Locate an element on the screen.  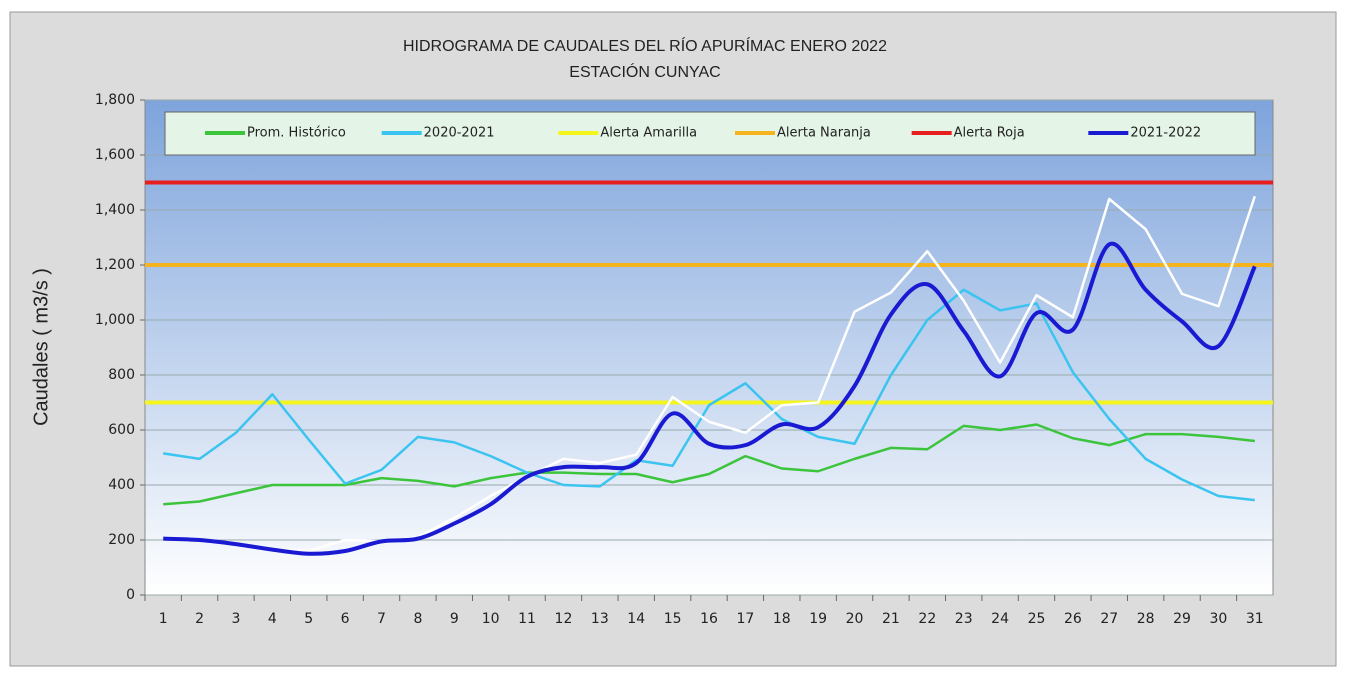
x-tick-label: 25 is located at coordinates (1037, 619).